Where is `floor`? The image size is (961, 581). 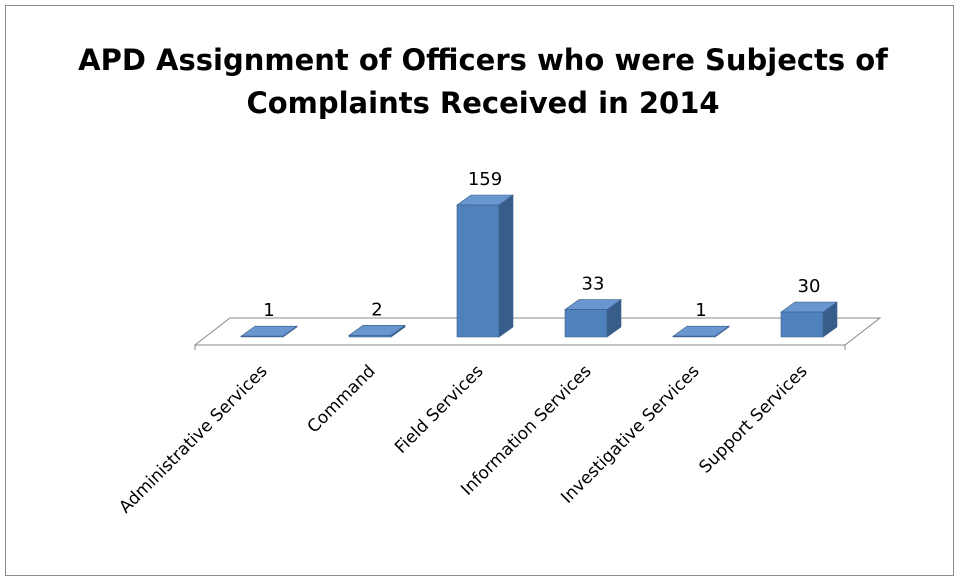 floor is located at coordinates (537, 331).